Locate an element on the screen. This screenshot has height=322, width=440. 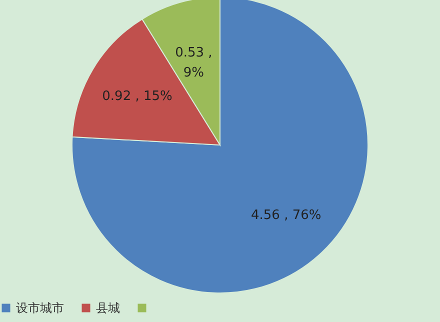
data-label: 0.92 , 15% is located at coordinates (137, 96).